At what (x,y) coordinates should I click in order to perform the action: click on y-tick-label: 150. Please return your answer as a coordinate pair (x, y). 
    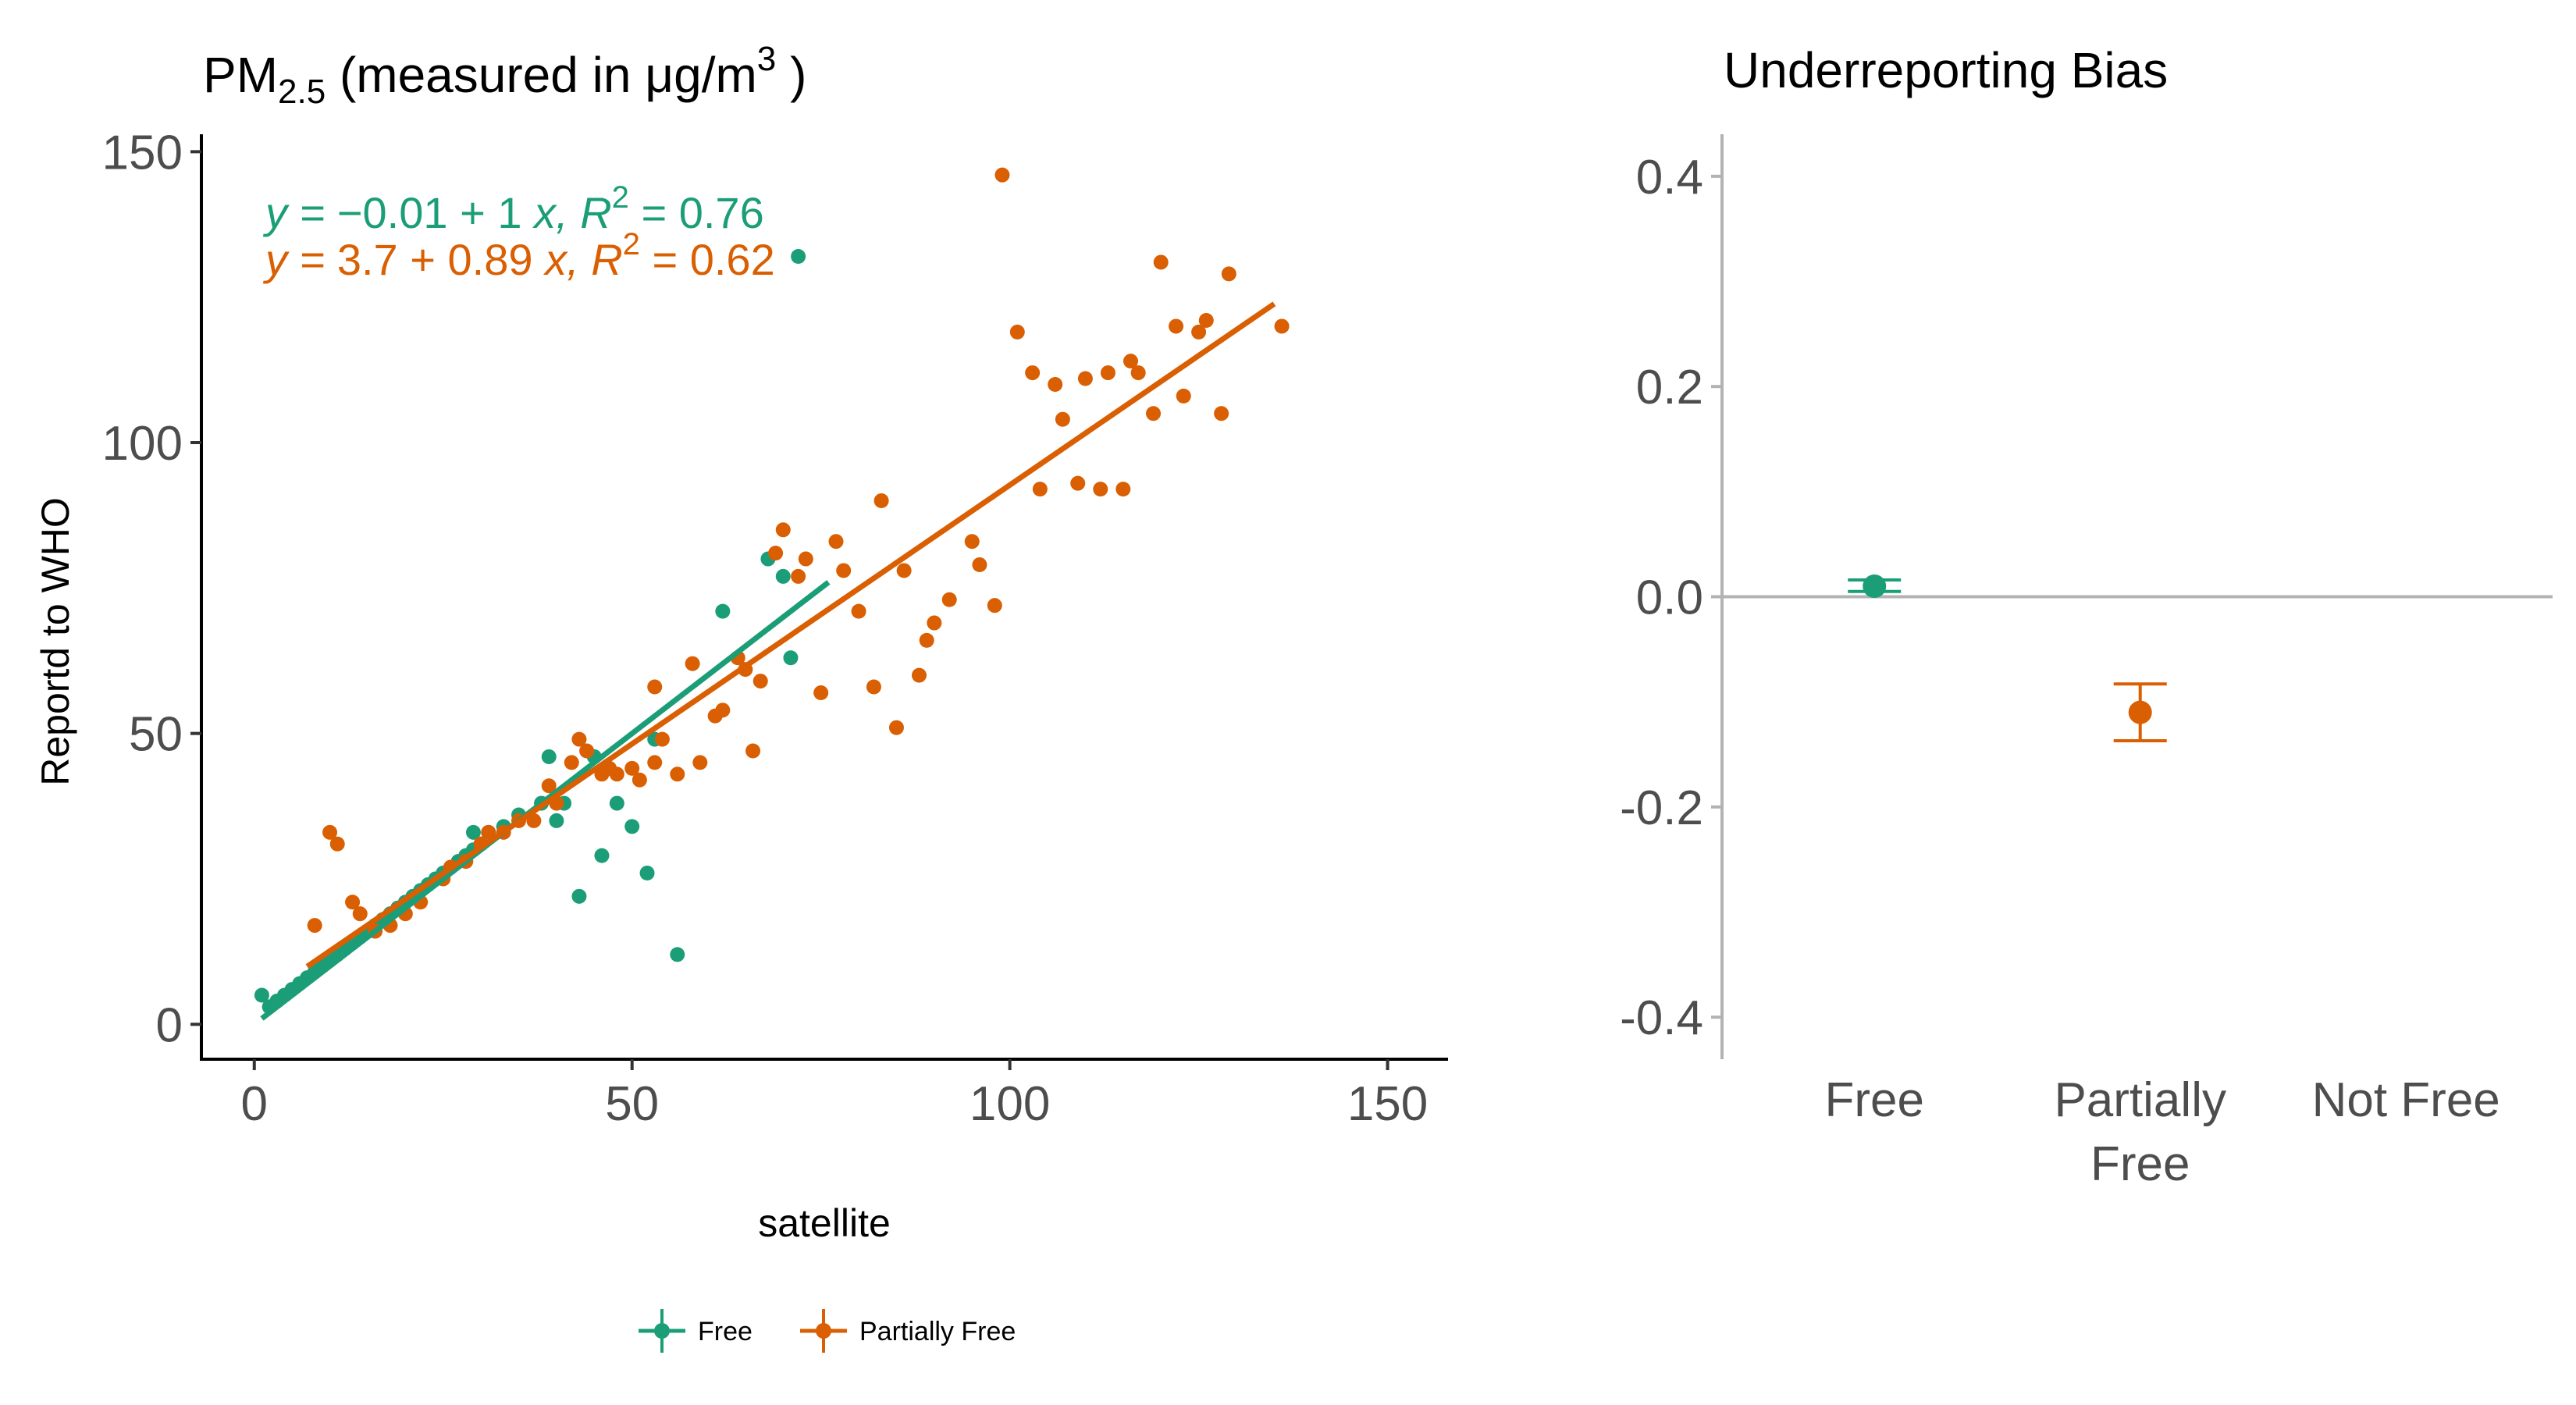
    Looking at the image, I should click on (142, 153).